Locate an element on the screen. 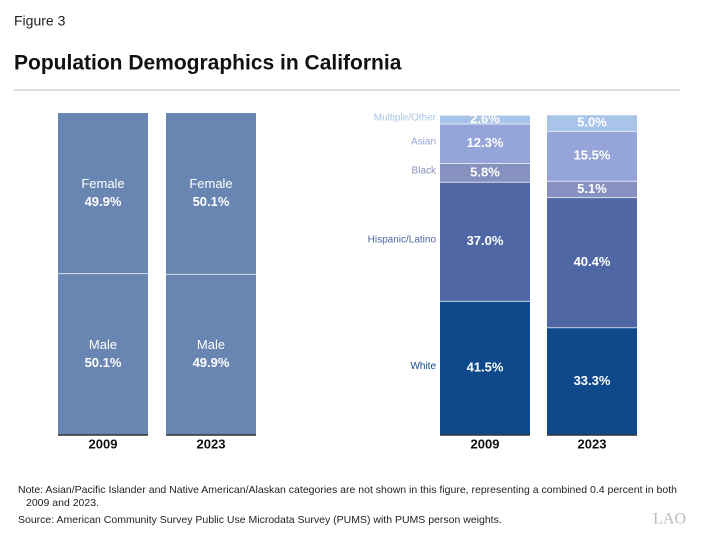 The image size is (707, 544). value-label: 5.0% is located at coordinates (592, 122).